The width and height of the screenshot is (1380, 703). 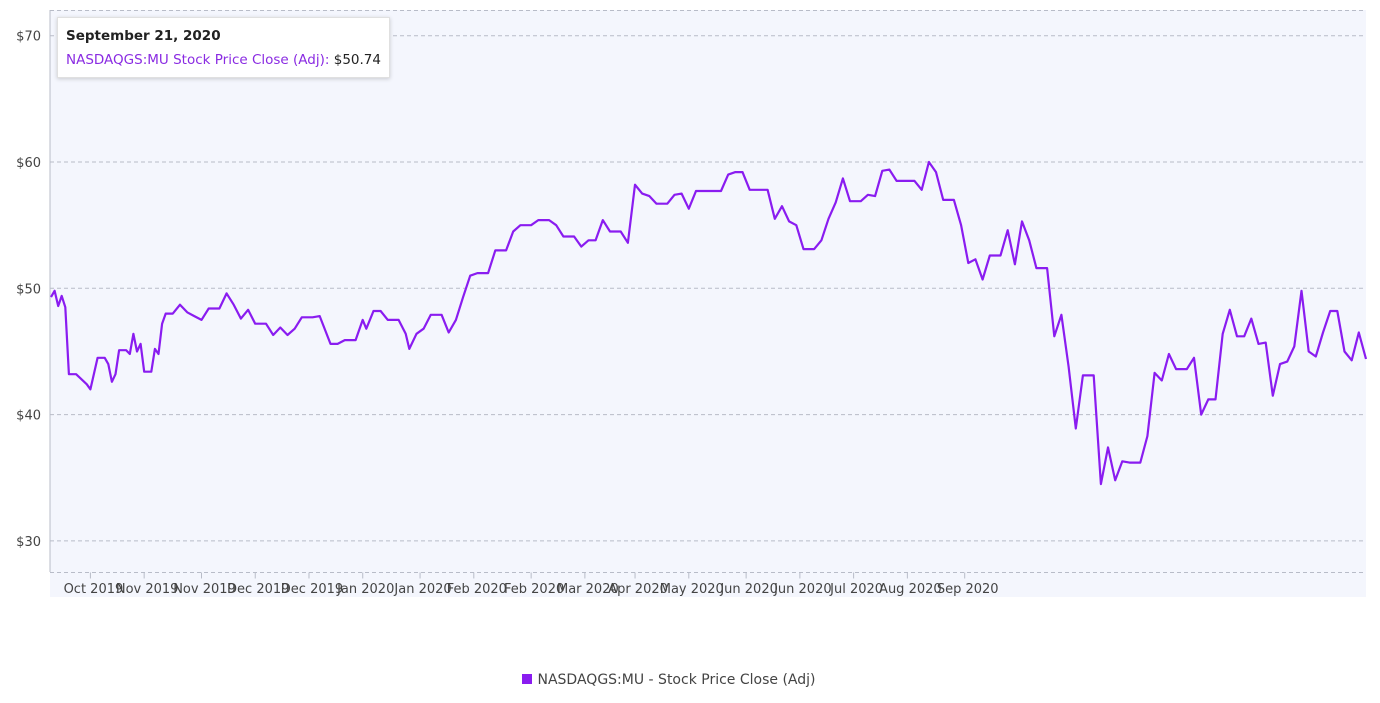 What do you see at coordinates (28, 163) in the screenshot?
I see `y-tick-label: $60` at bounding box center [28, 163].